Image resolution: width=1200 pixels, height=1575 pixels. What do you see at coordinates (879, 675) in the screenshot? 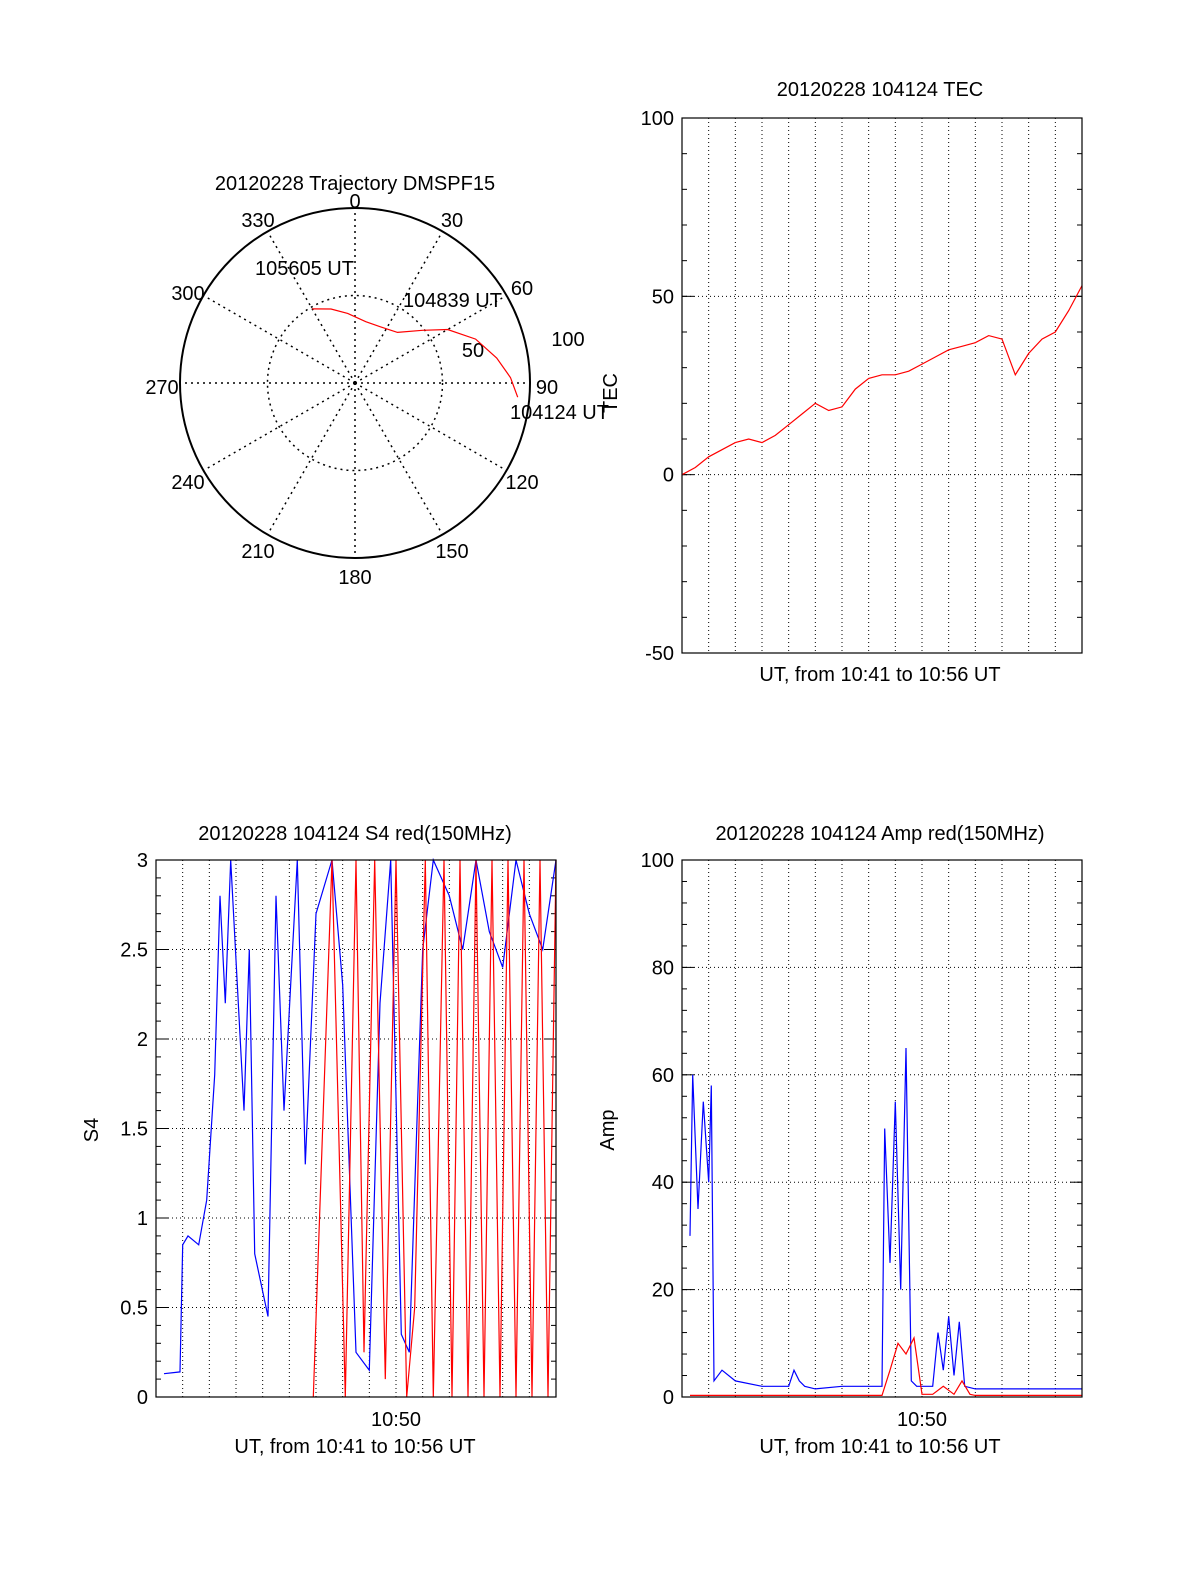
I see `tec-xlabel: UT, from 10:41 to 10:56 UT` at bounding box center [879, 675].